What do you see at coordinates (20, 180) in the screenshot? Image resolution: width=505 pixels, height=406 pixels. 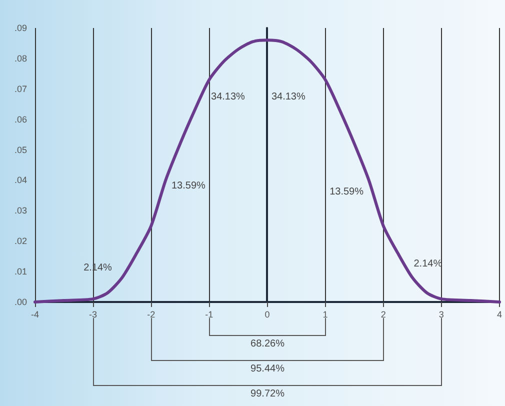 I see `y-tick-label: .04` at bounding box center [20, 180].